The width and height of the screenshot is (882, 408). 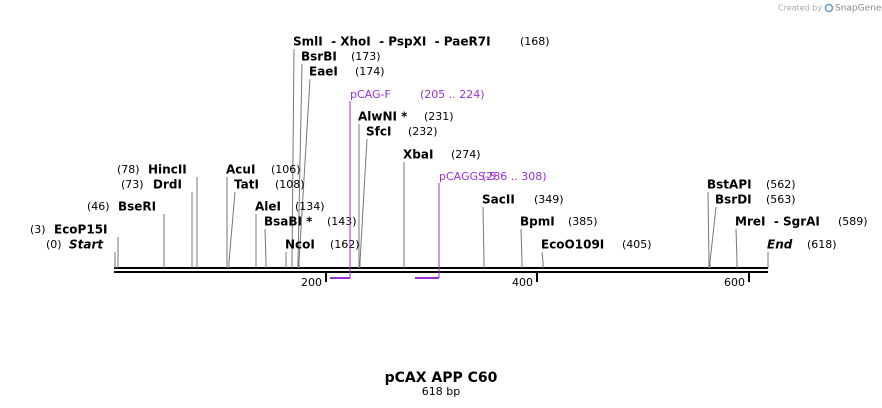 What do you see at coordinates (800, 8) in the screenshot?
I see `credit-text: Created by` at bounding box center [800, 8].